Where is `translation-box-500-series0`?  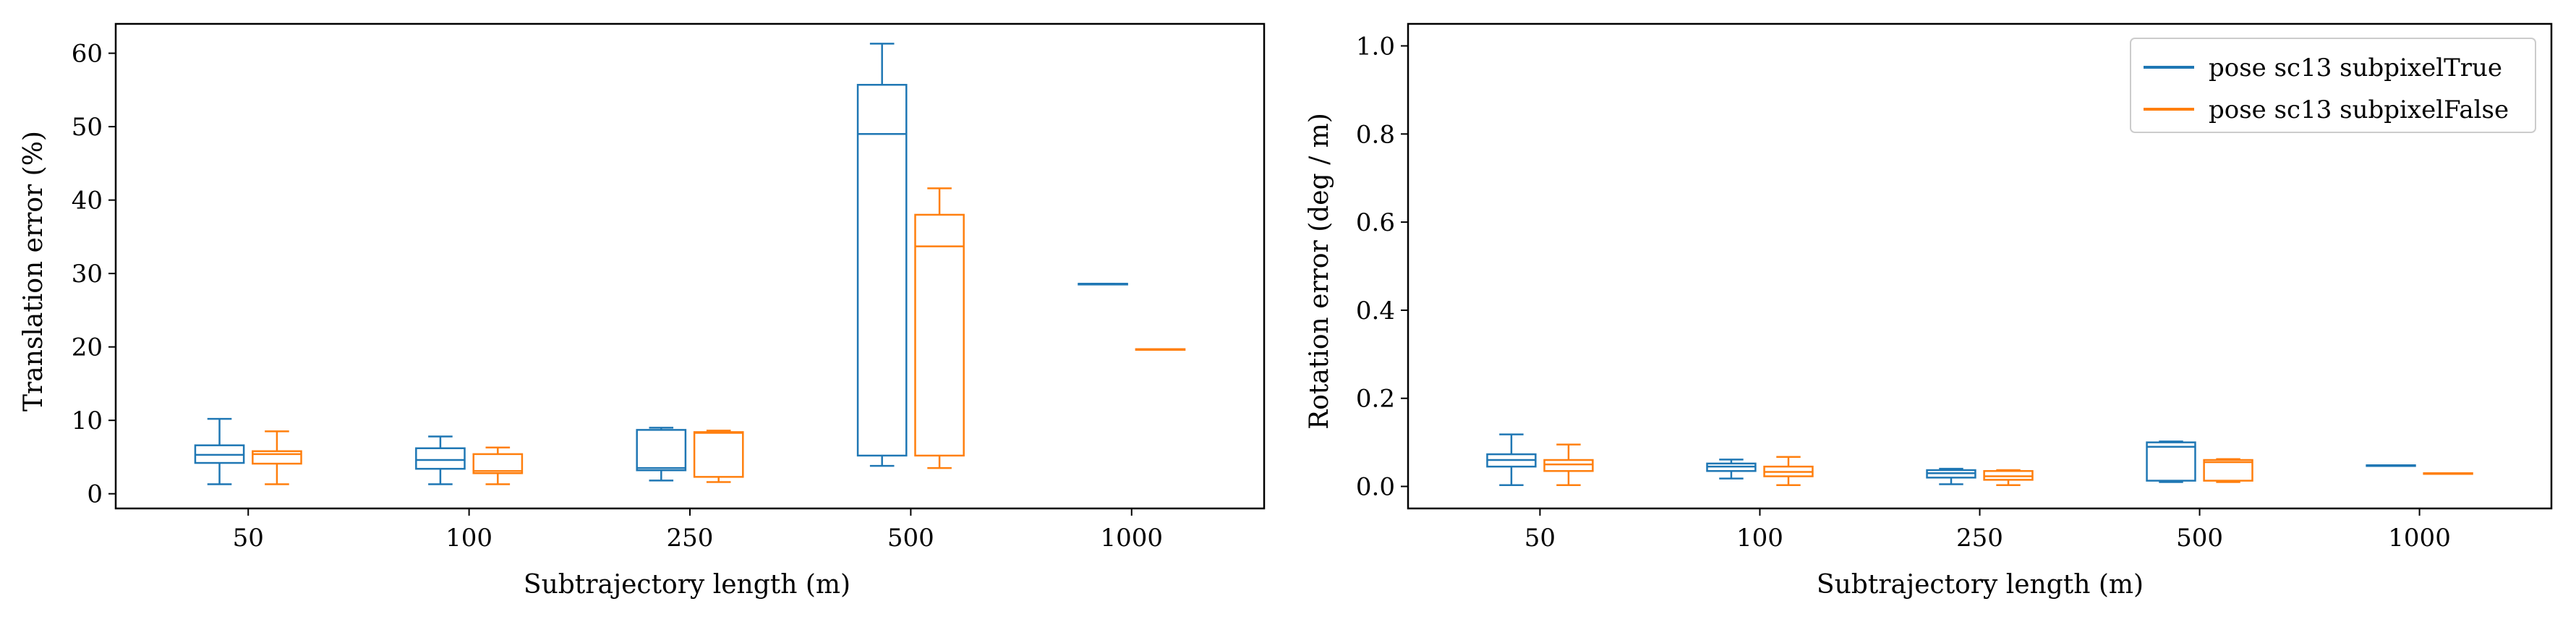 translation-box-500-series0 is located at coordinates (882, 255).